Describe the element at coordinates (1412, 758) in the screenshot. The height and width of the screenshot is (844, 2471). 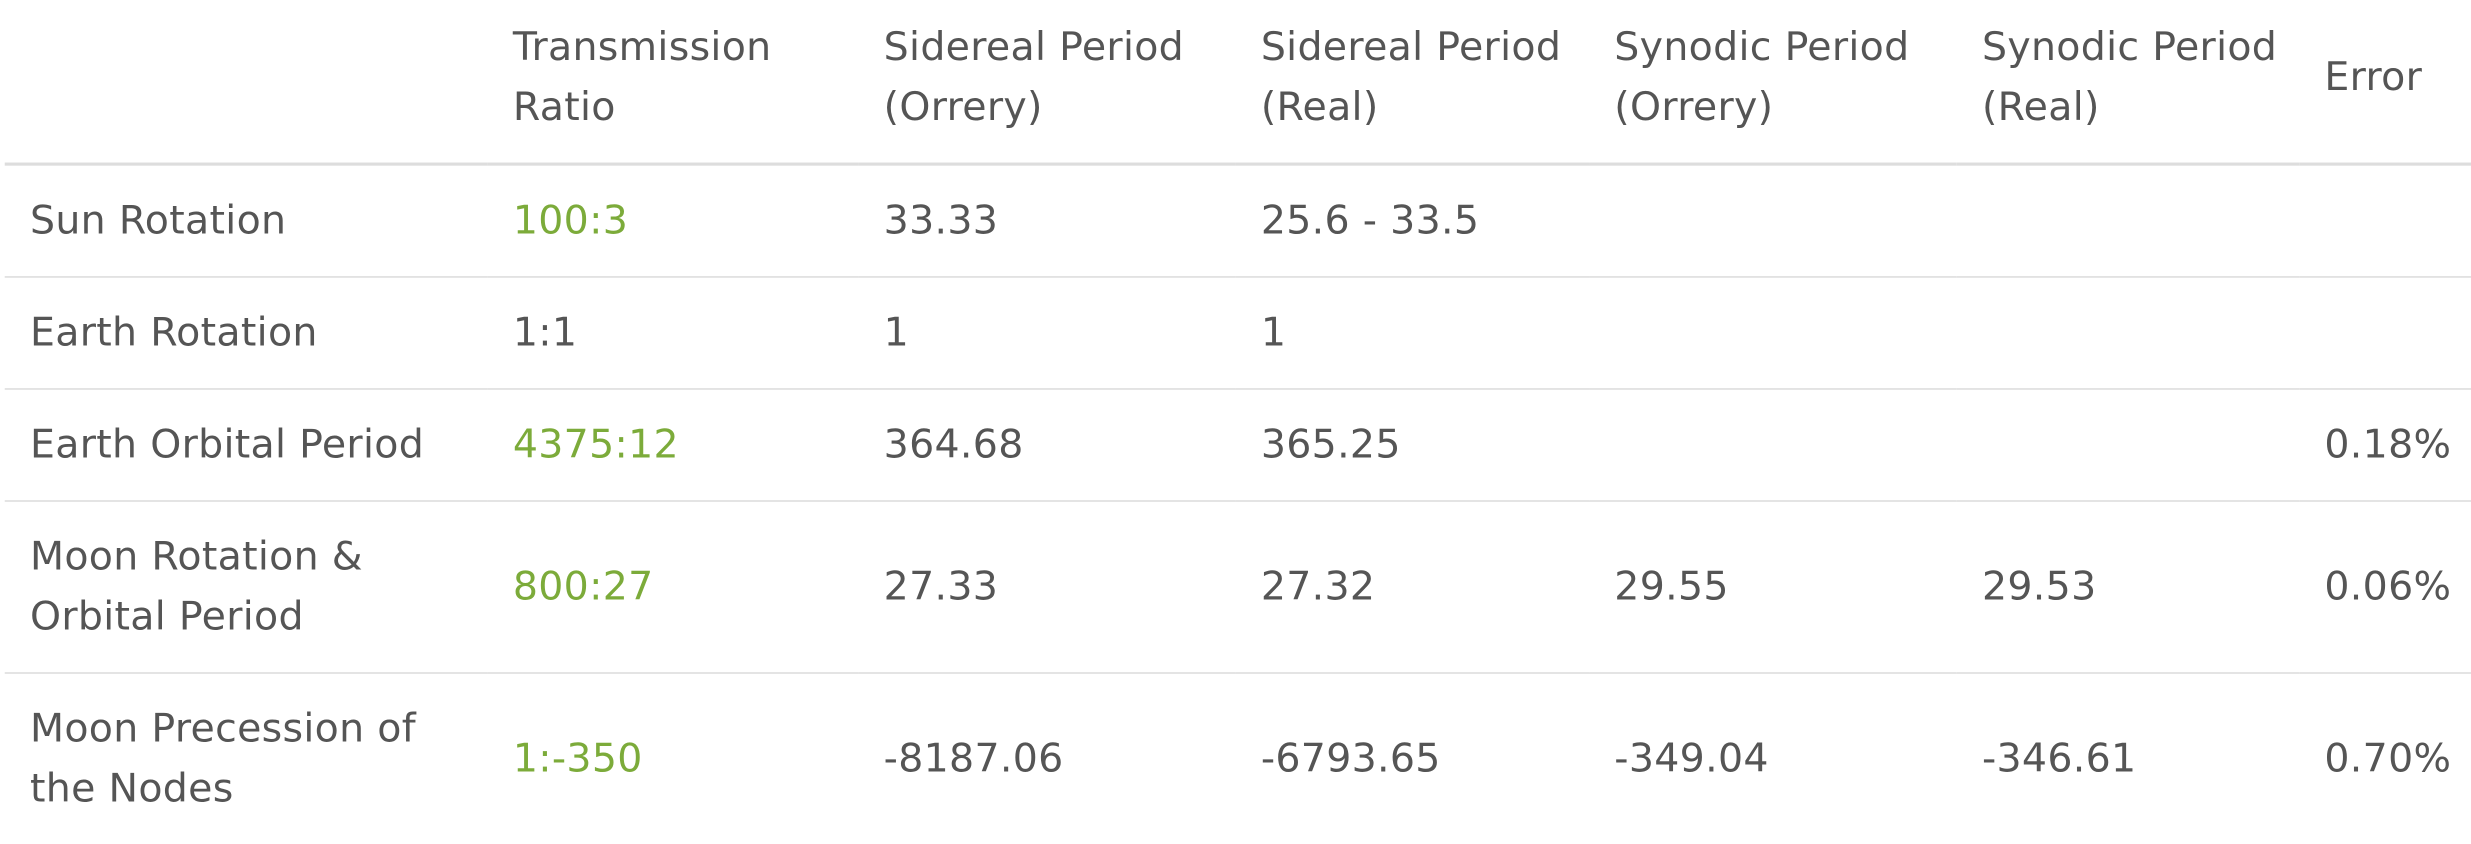
I see `sidereal-real: -6793.65` at that location.